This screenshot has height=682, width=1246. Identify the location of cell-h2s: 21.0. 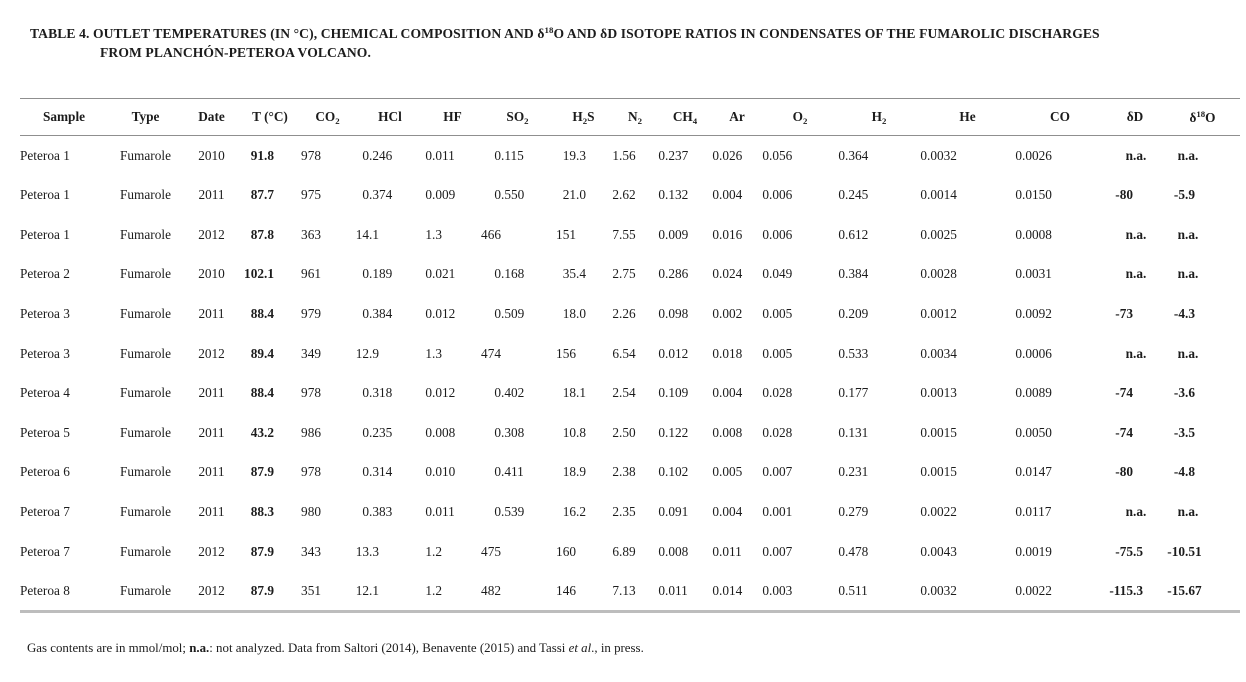
(574, 194).